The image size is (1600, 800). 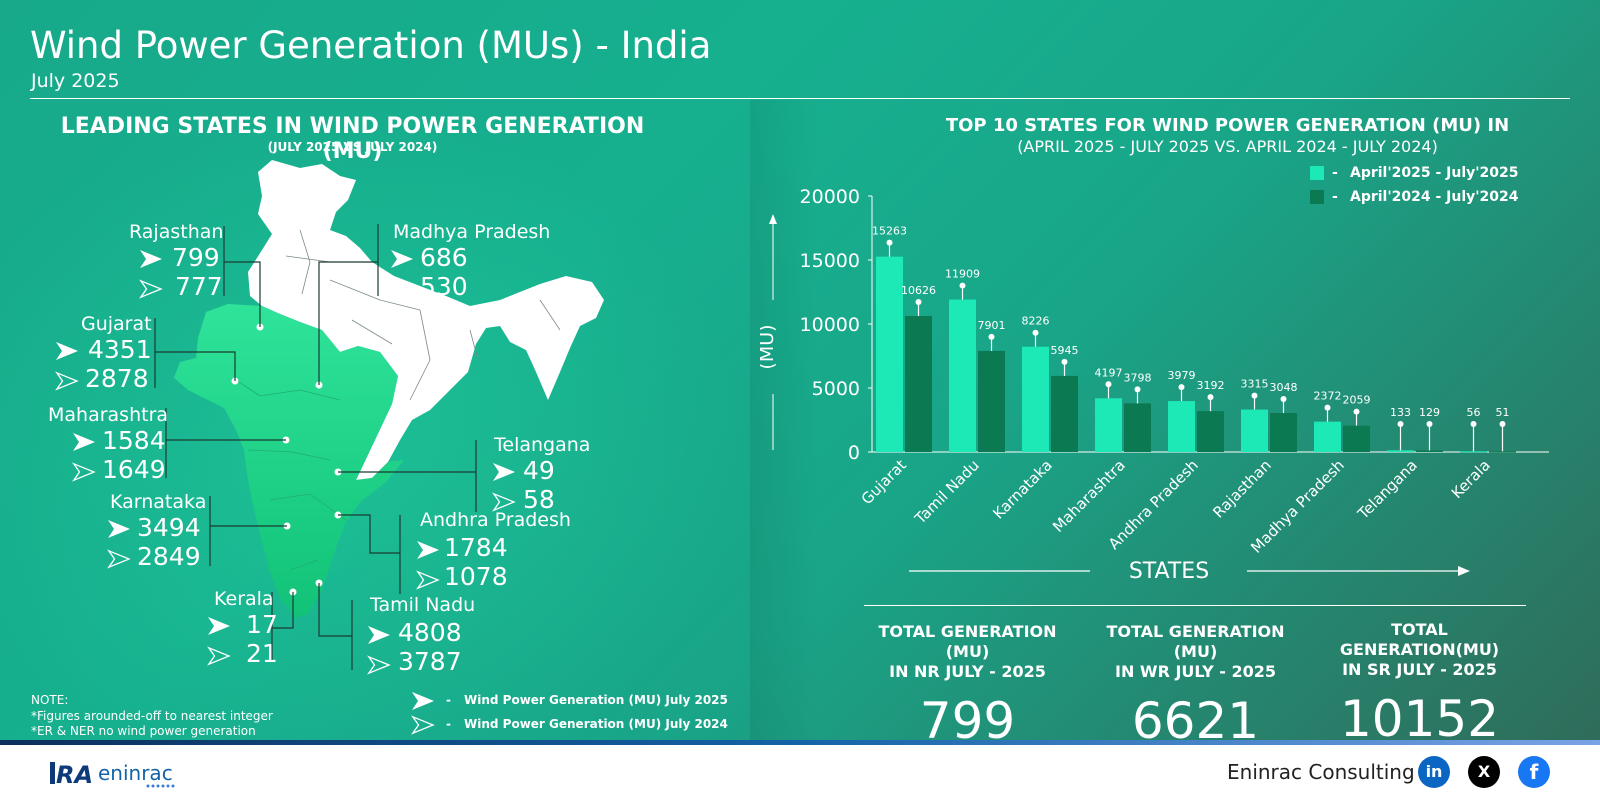 I want to click on x-icon: X, so click(x=1484, y=772).